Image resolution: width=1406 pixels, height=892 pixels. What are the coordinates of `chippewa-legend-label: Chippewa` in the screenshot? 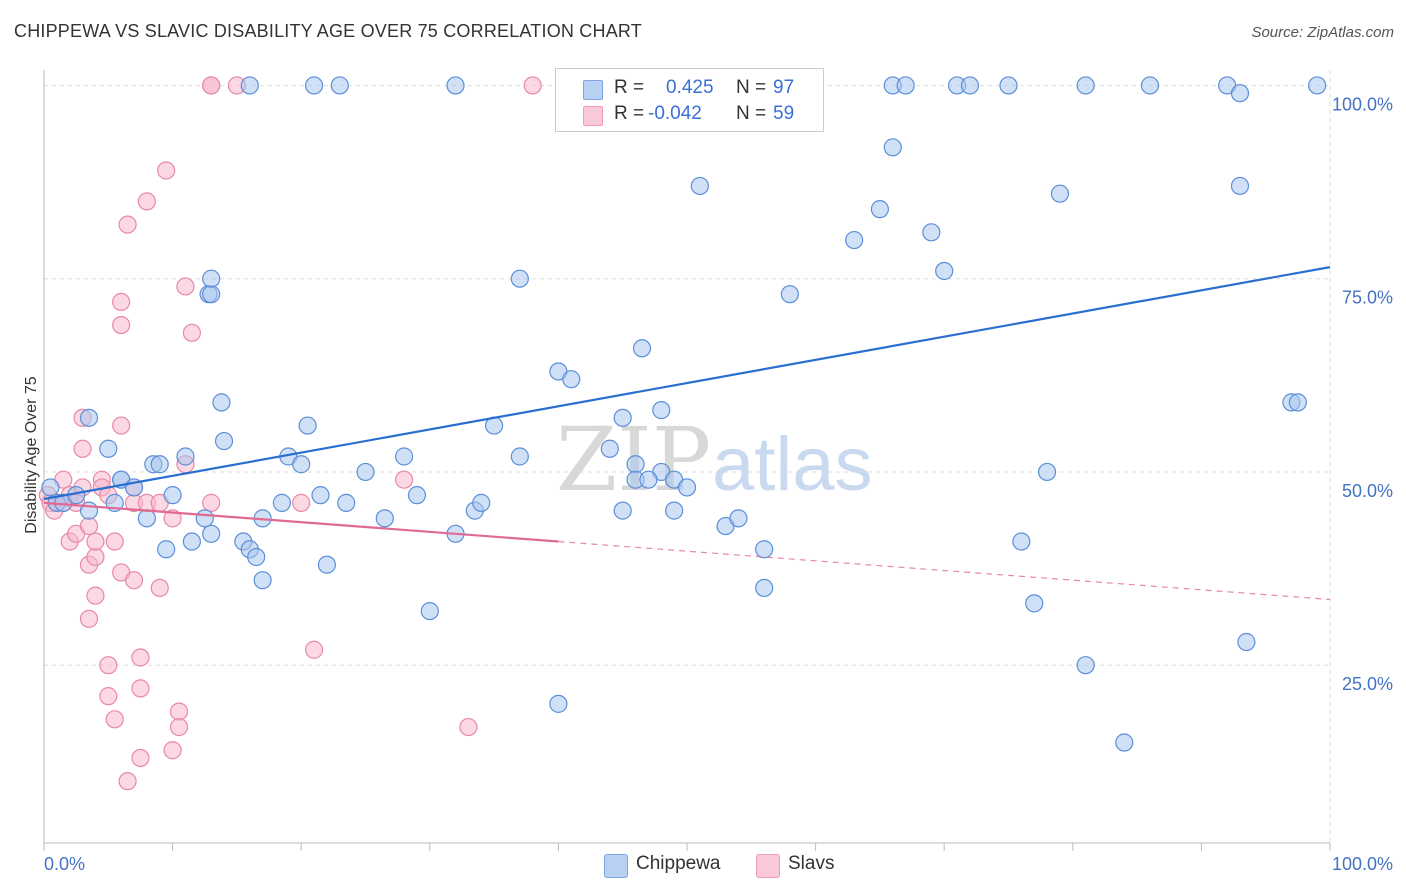 It's located at (678, 863).